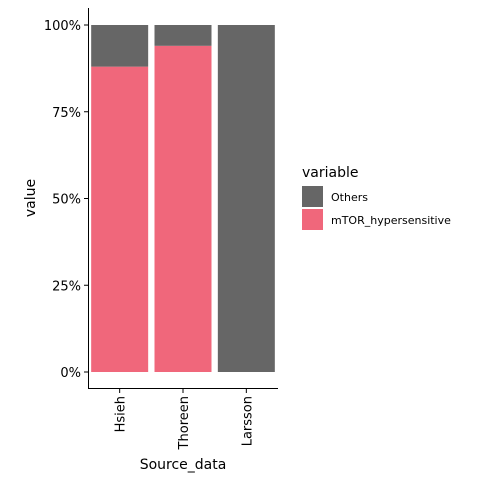  I want to click on x-axis-title: Source_data, so click(183, 465).